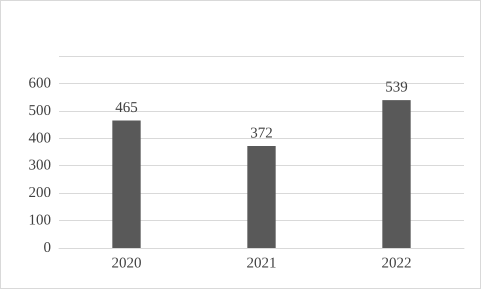 The image size is (481, 289). Describe the element at coordinates (126, 108) in the screenshot. I see `data-label: 465` at that location.